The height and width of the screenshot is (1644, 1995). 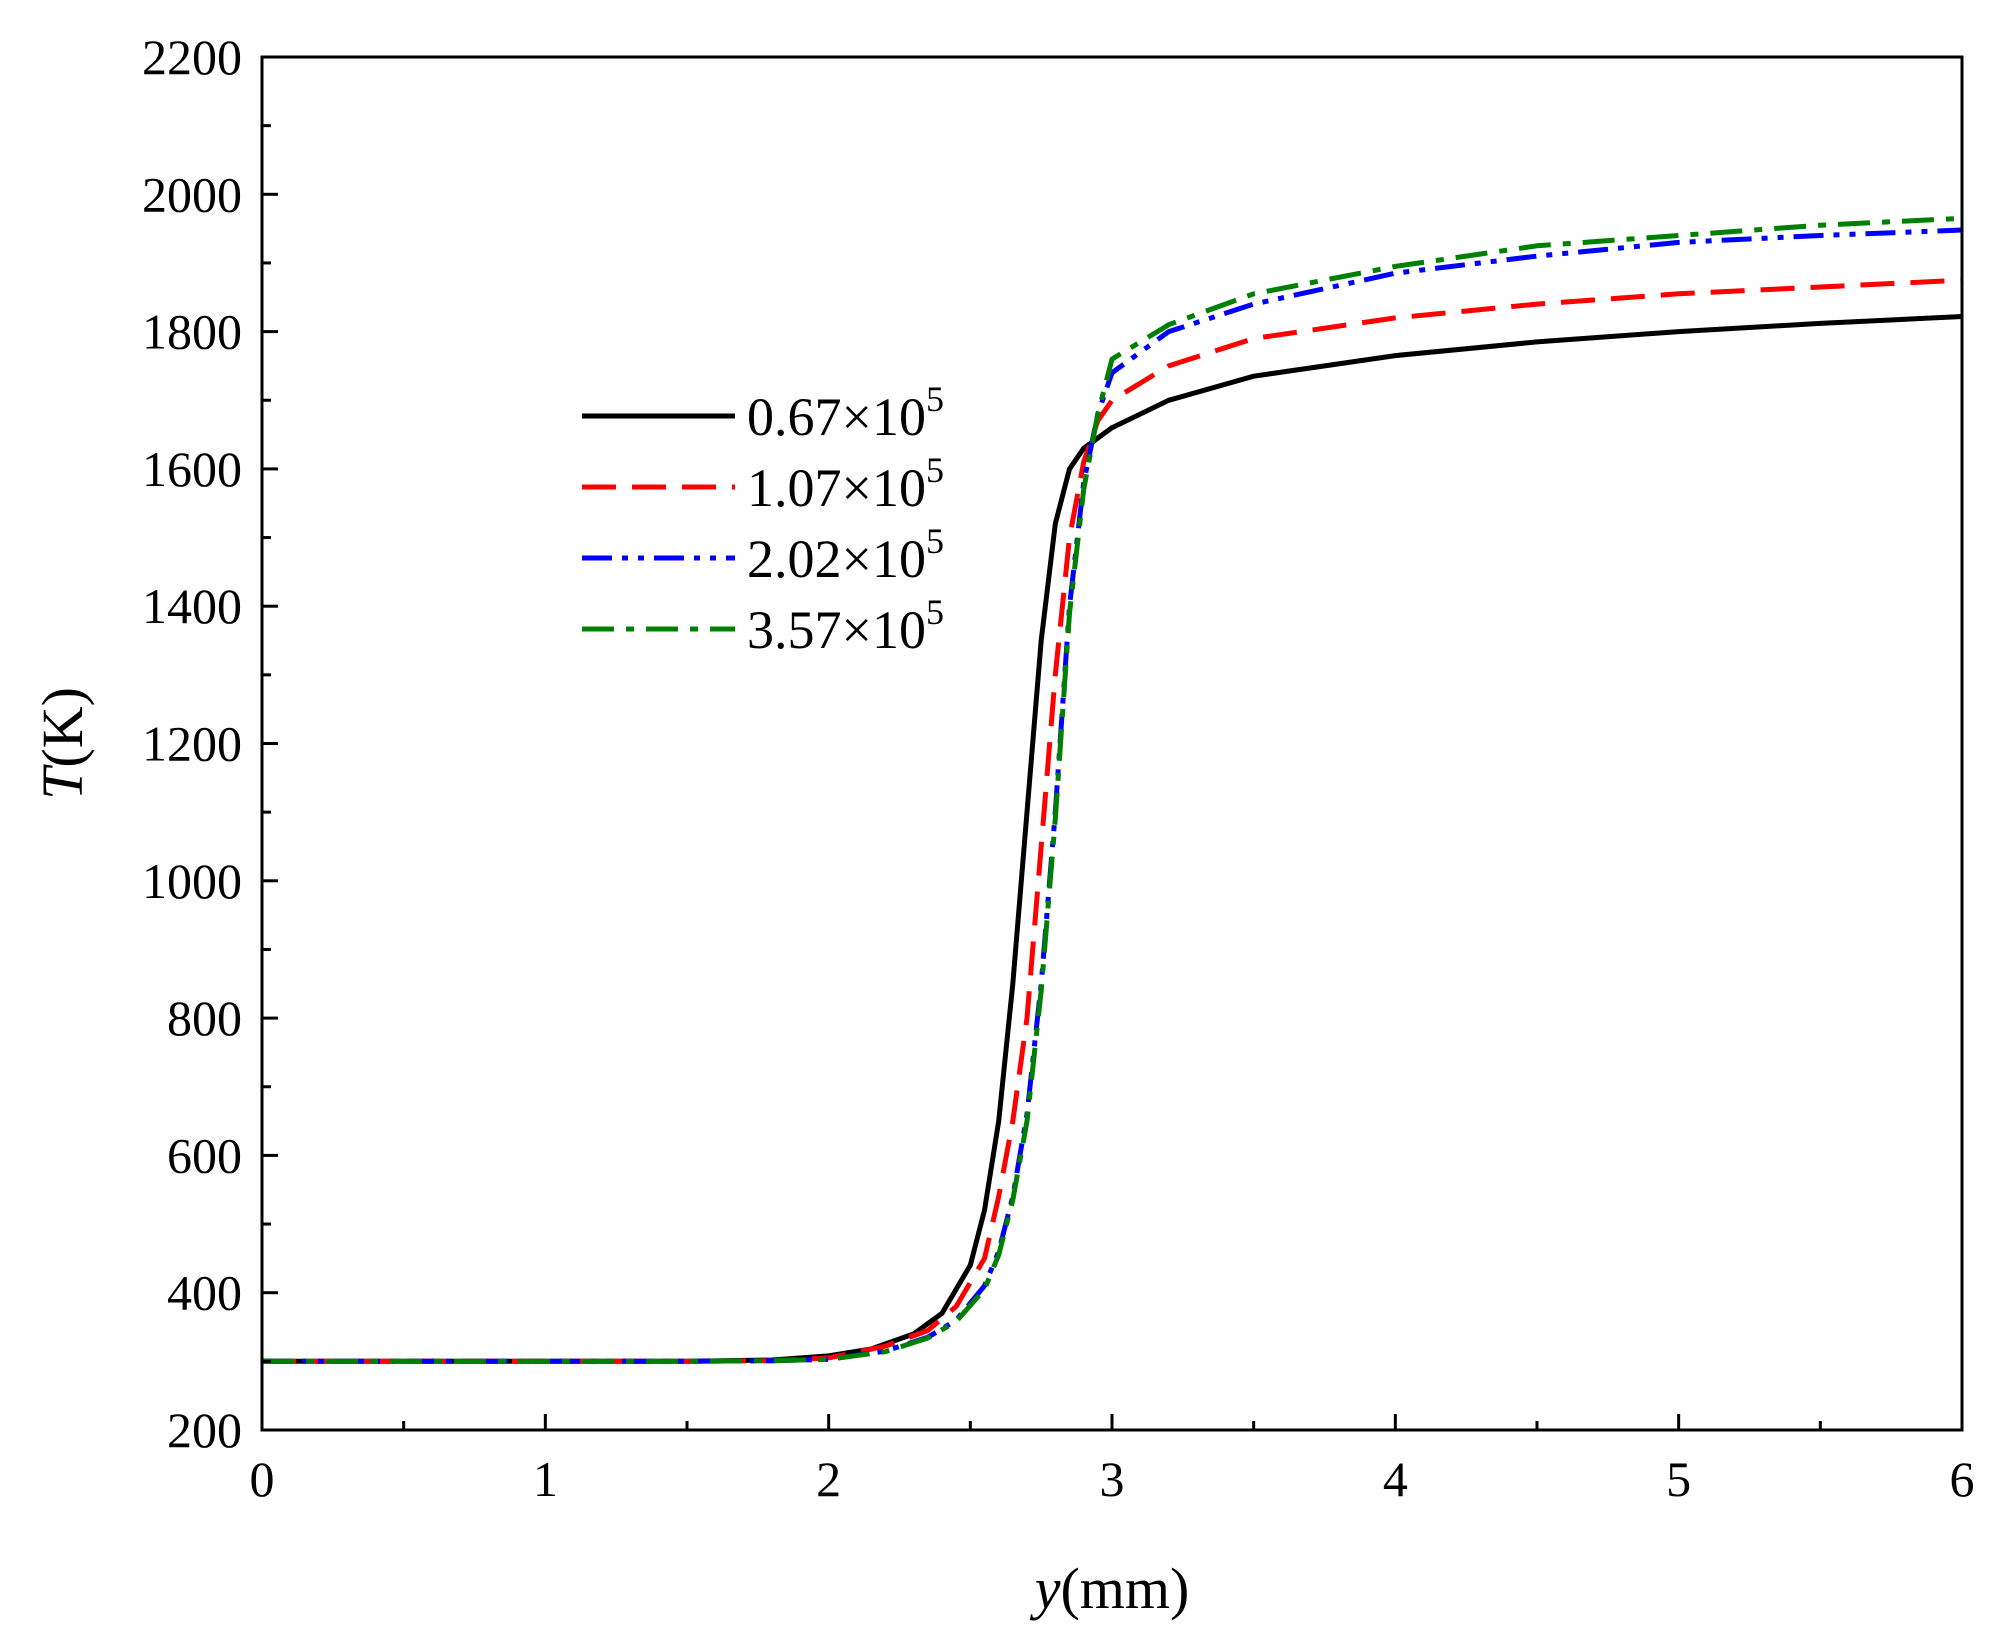 I want to click on x-axis-title-unit: (mm), so click(x=1124, y=1588).